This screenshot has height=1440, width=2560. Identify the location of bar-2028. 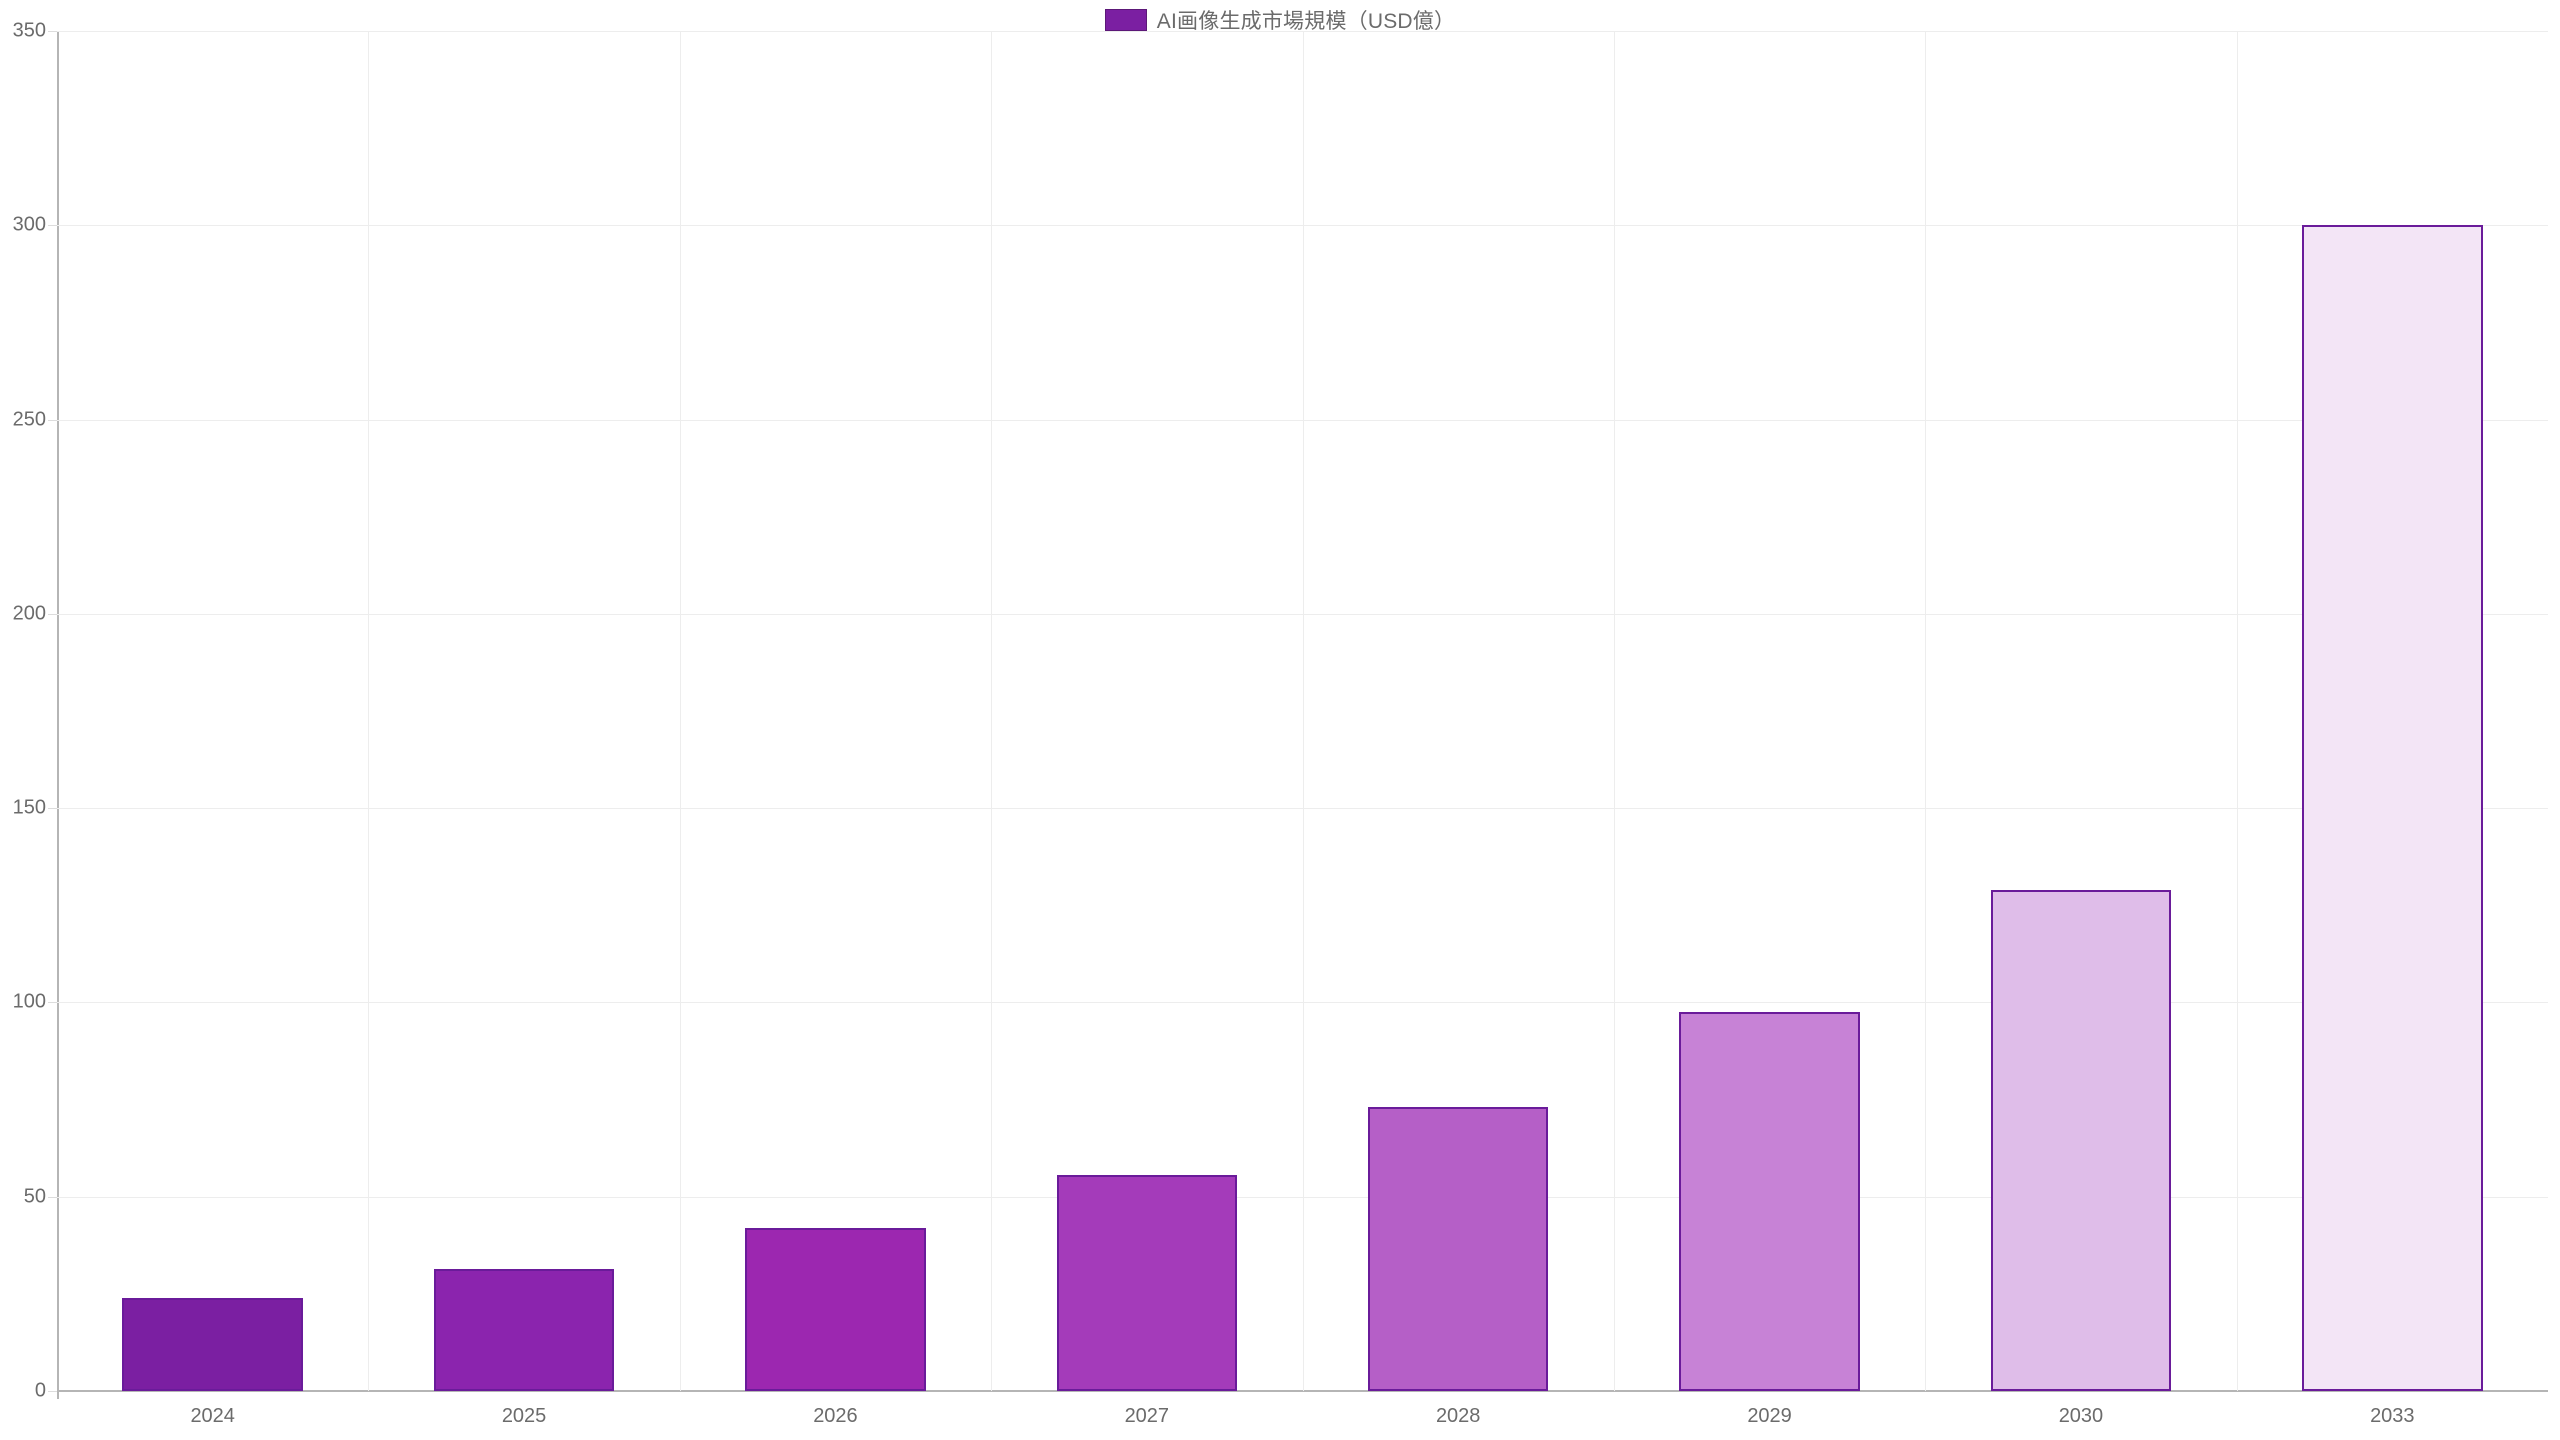
(1458, 1249).